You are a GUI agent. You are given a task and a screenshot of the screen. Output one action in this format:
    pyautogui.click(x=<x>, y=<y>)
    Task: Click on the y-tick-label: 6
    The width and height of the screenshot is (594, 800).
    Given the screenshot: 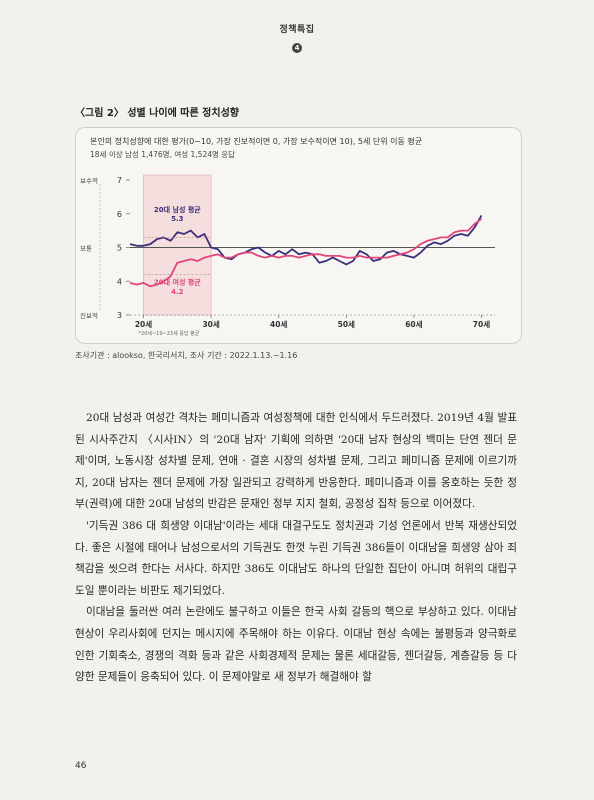 What is the action you would take?
    pyautogui.click(x=119, y=214)
    